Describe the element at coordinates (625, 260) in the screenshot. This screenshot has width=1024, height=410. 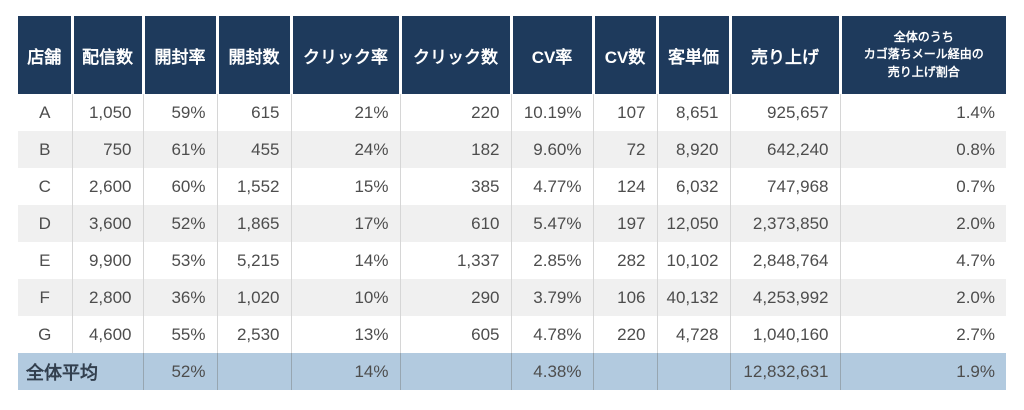
I see `value-cell: 282` at that location.